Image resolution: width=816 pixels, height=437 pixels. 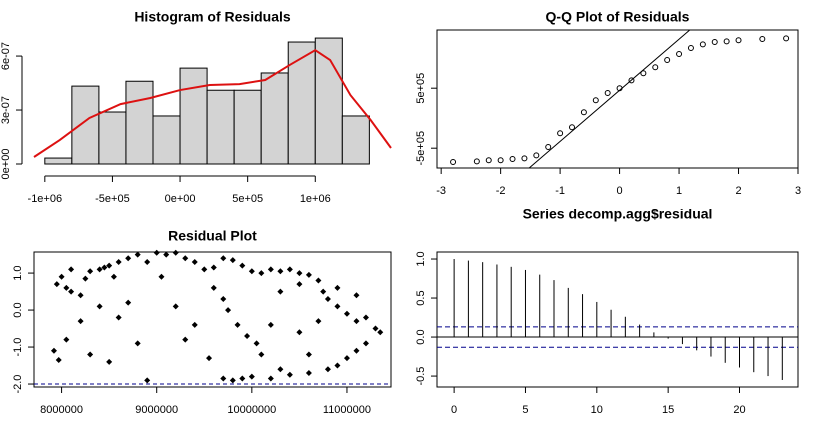 What do you see at coordinates (156, 410) in the screenshot?
I see `x-tick-label: 9000000` at bounding box center [156, 410].